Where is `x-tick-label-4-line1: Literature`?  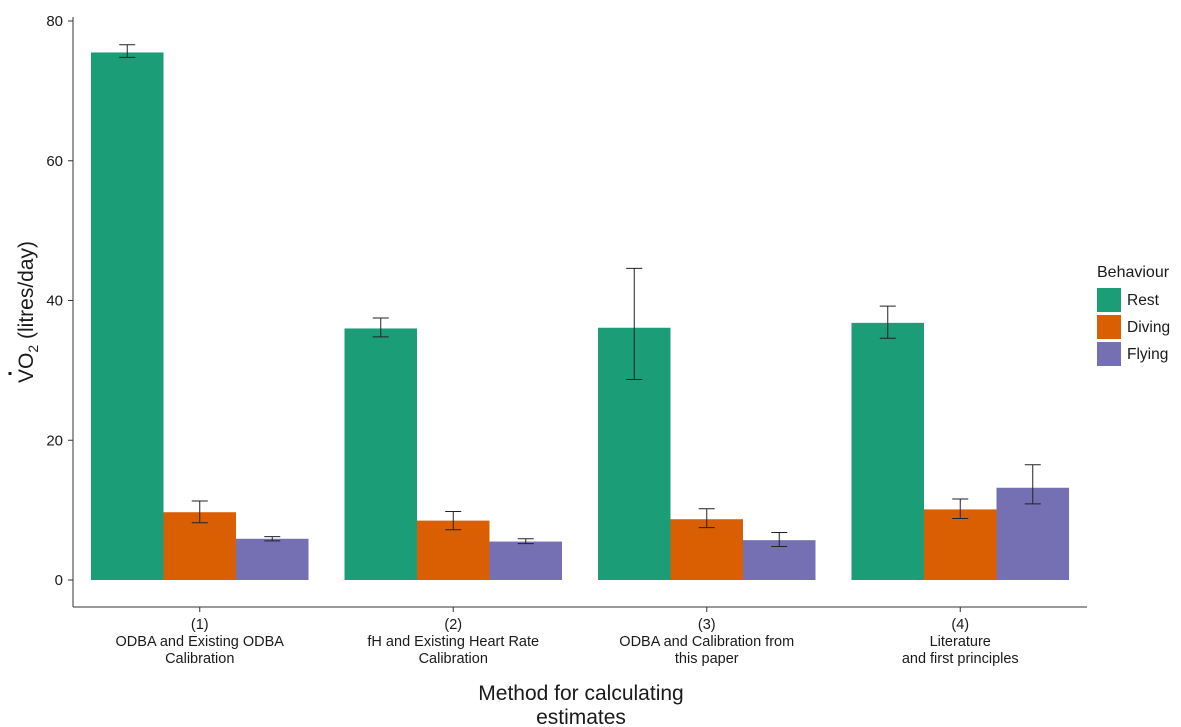
x-tick-label-4-line1: Literature is located at coordinates (960, 642).